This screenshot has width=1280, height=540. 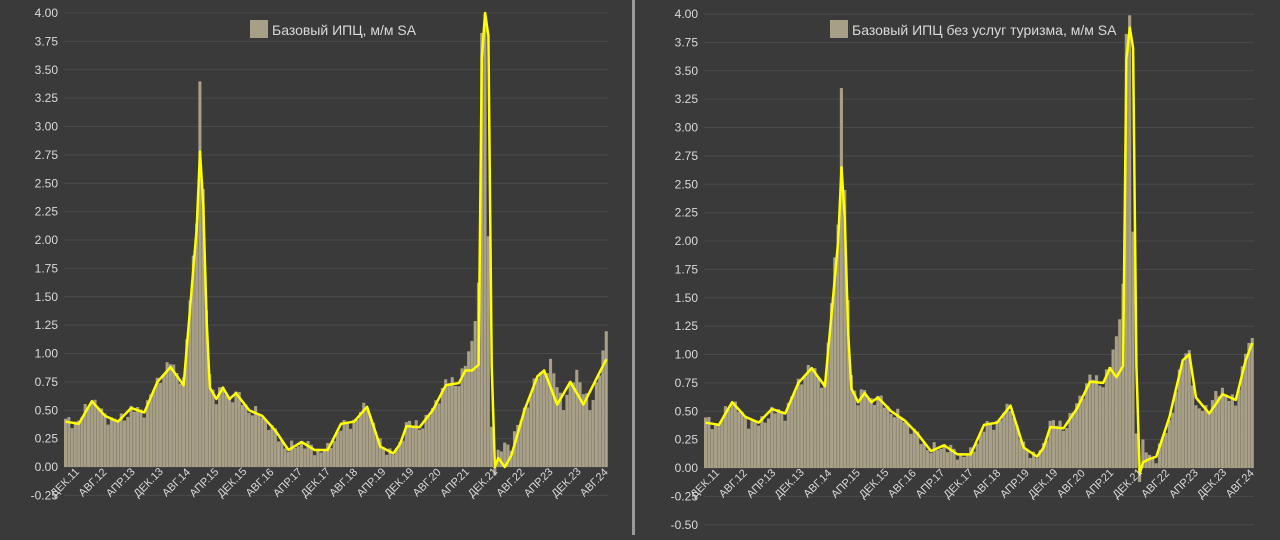 What do you see at coordinates (685, 496) in the screenshot?
I see `y-tick-label: -0.25` at bounding box center [685, 496].